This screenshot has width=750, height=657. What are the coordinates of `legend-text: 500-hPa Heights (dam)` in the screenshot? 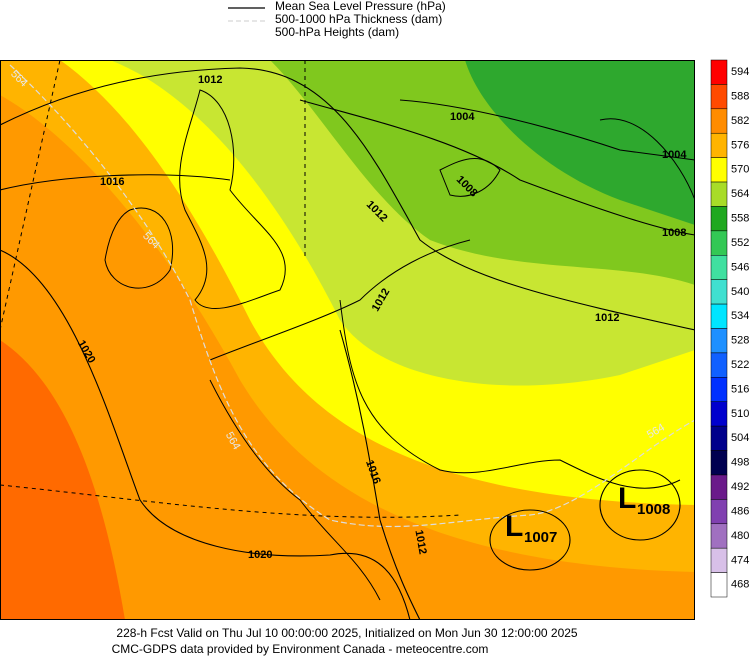 It's located at (337, 32).